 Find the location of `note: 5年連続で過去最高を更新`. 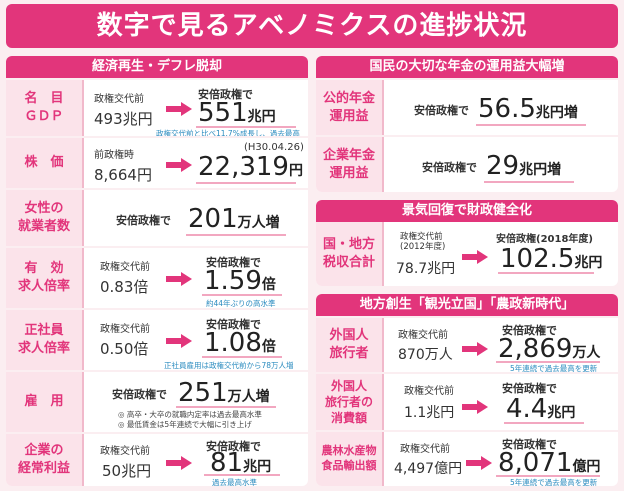

note: 5年連続で過去最高を更新 is located at coordinates (554, 482).